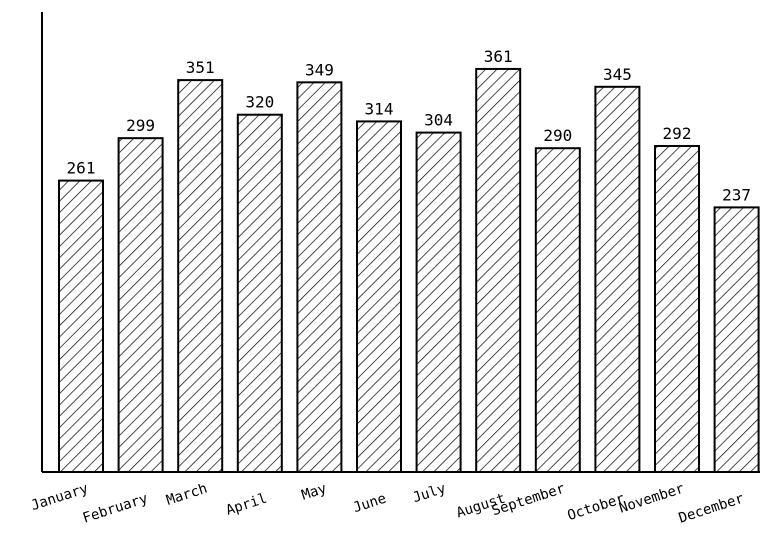  Describe the element at coordinates (81, 168) in the screenshot. I see `value-label-january: 261` at that location.